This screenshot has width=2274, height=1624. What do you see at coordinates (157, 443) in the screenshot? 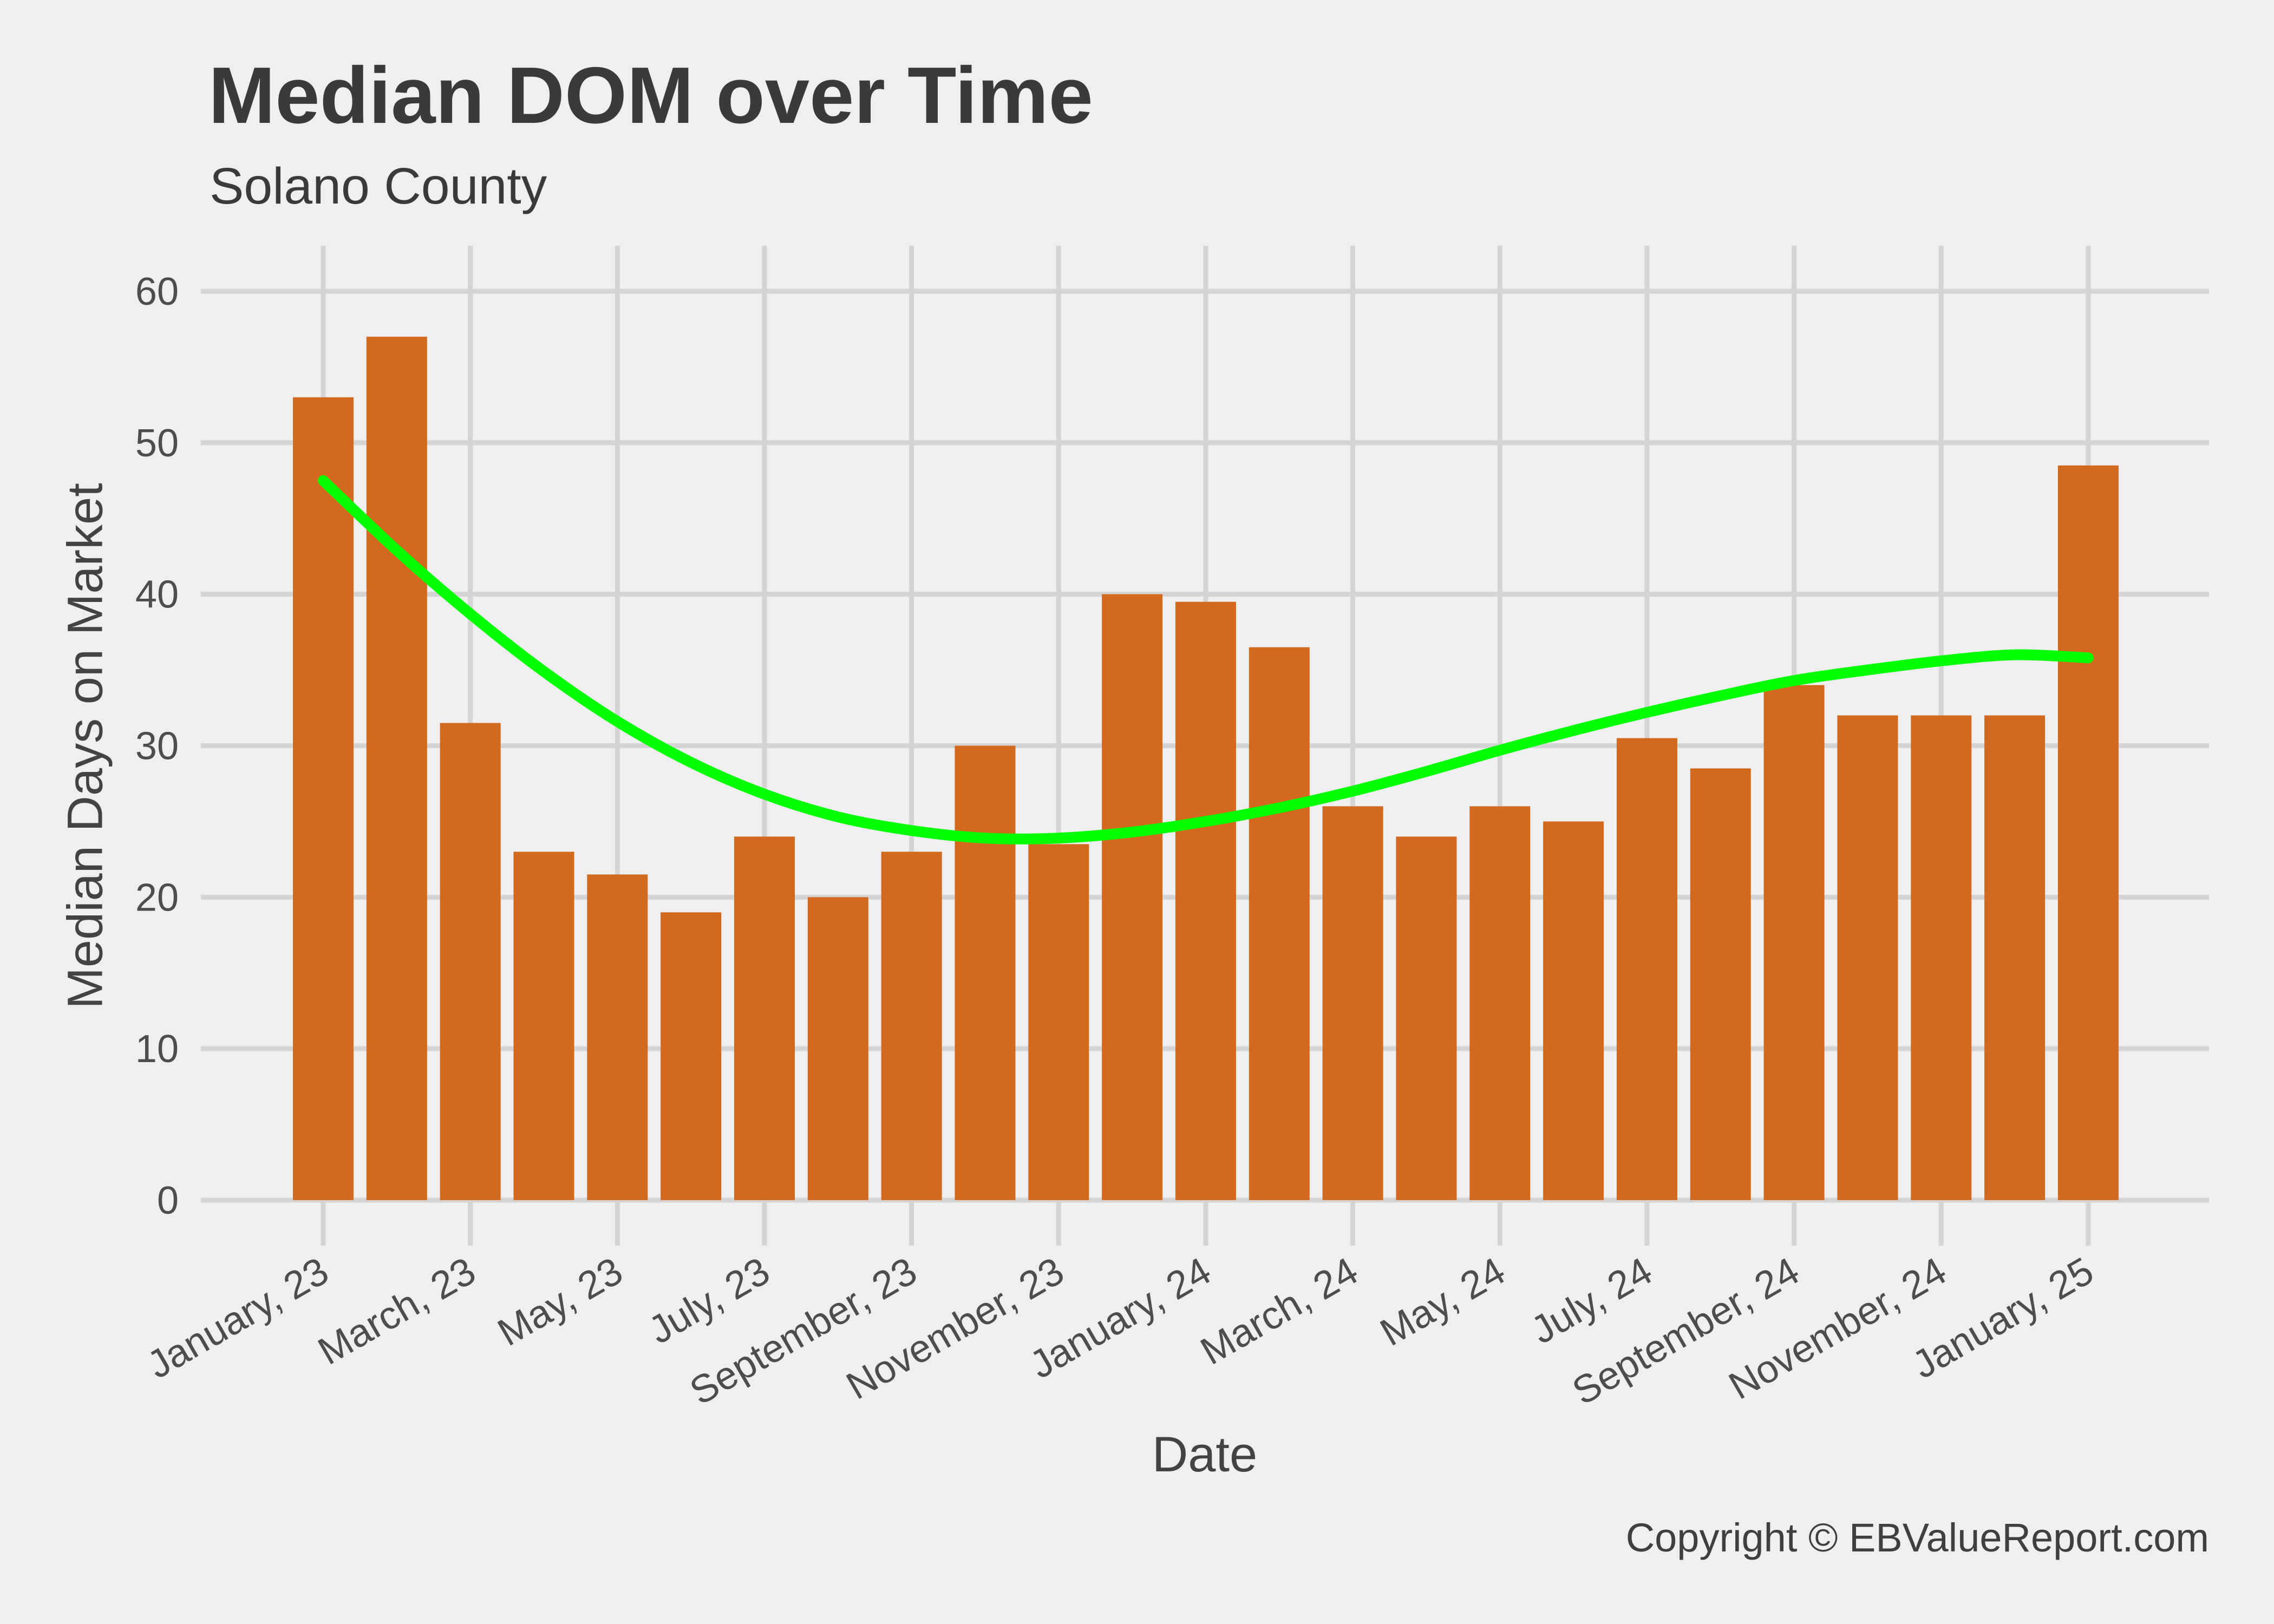
I see `y-tick-label: 50` at bounding box center [157, 443].